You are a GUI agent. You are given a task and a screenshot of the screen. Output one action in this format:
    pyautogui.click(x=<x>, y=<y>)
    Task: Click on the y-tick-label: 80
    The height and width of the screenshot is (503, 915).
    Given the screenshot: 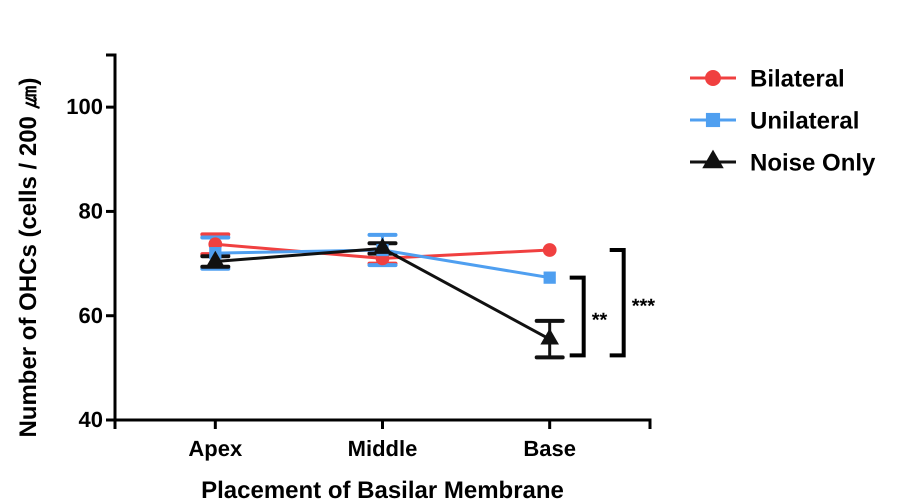 What is the action you would take?
    pyautogui.click(x=90, y=211)
    